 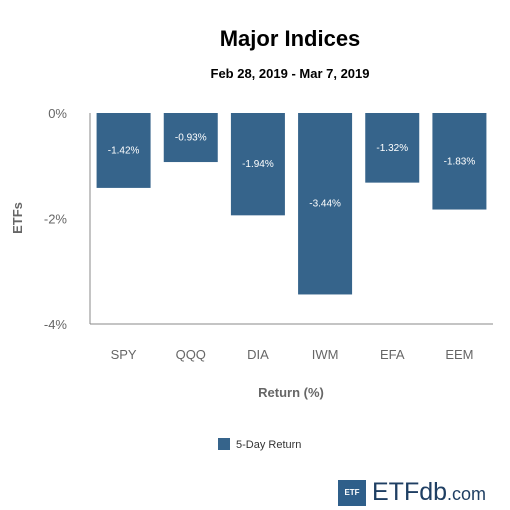 What do you see at coordinates (392, 354) in the screenshot?
I see `x-tick-label-efa: EFA` at bounding box center [392, 354].